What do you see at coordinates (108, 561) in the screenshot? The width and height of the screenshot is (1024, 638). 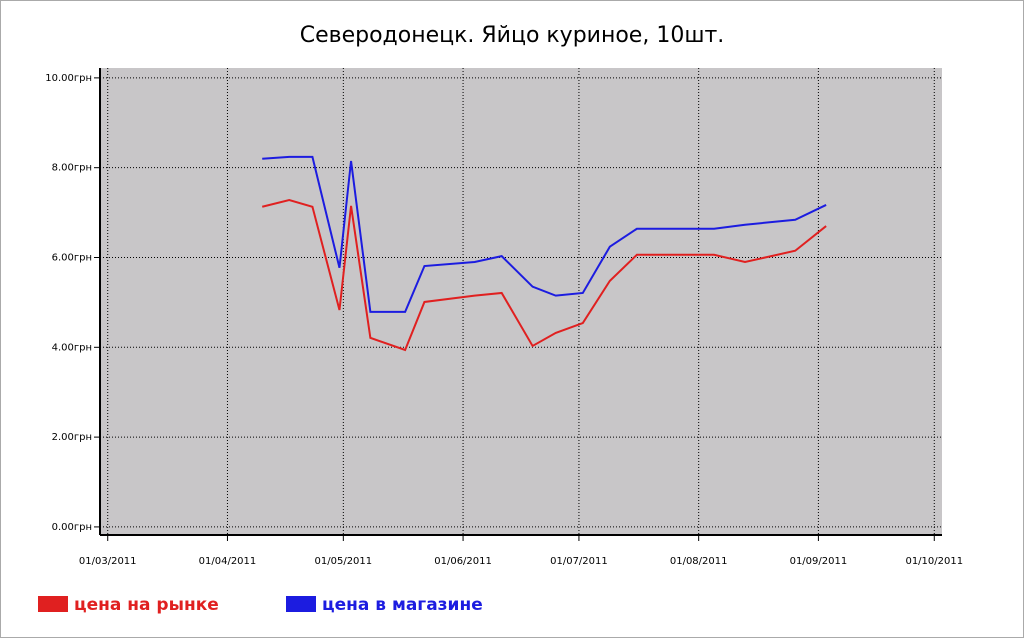 I see `x-tick-label: 01/03/2011` at bounding box center [108, 561].